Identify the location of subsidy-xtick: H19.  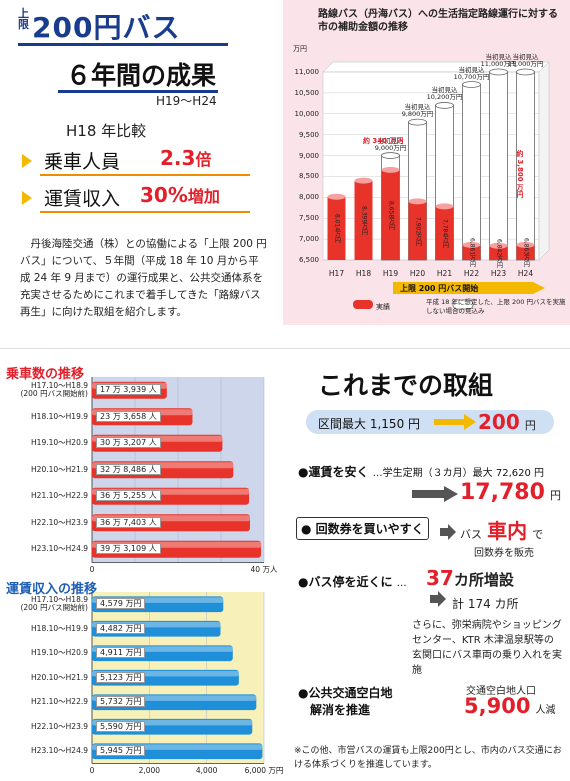
(390, 273).